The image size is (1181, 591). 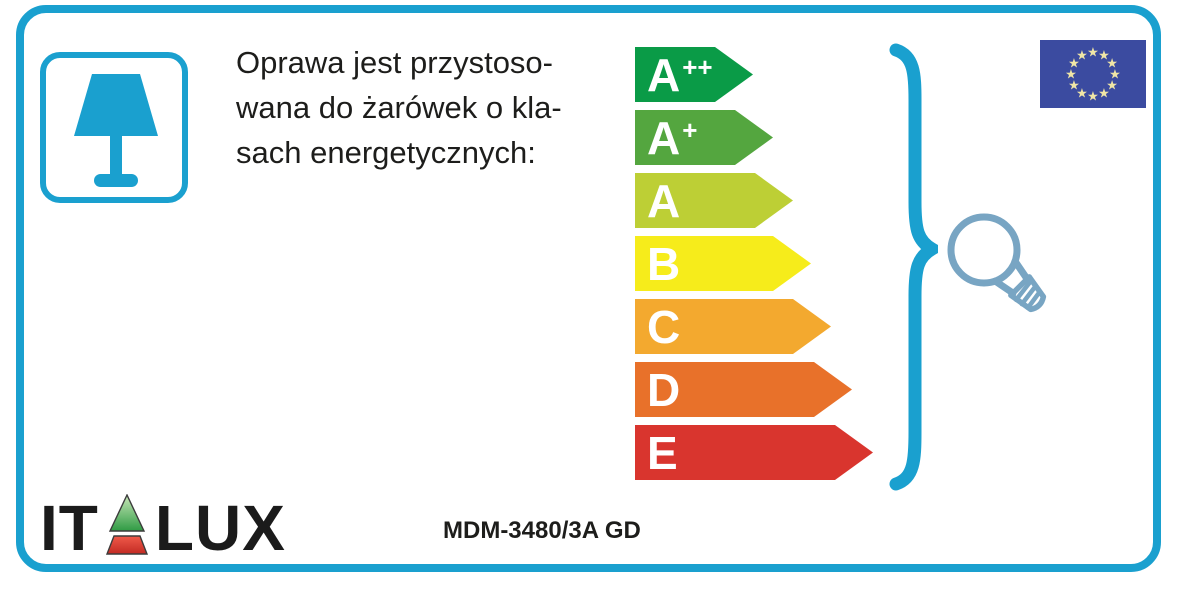 What do you see at coordinates (733, 326) in the screenshot?
I see `energy-class-arrow-C: C` at bounding box center [733, 326].